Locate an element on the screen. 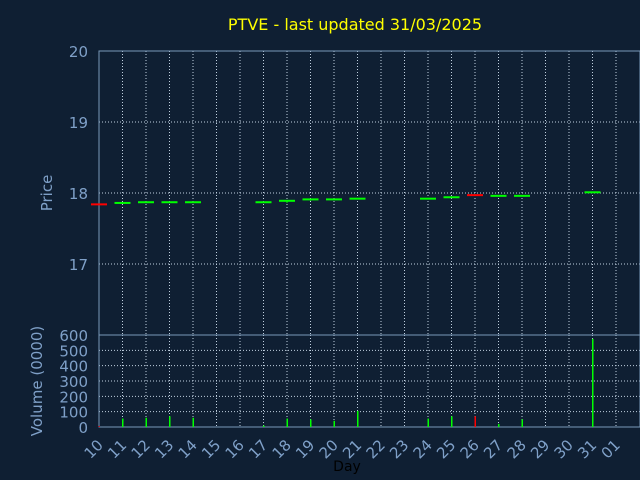  volume-y-tick-label: 100 is located at coordinates (73, 413).